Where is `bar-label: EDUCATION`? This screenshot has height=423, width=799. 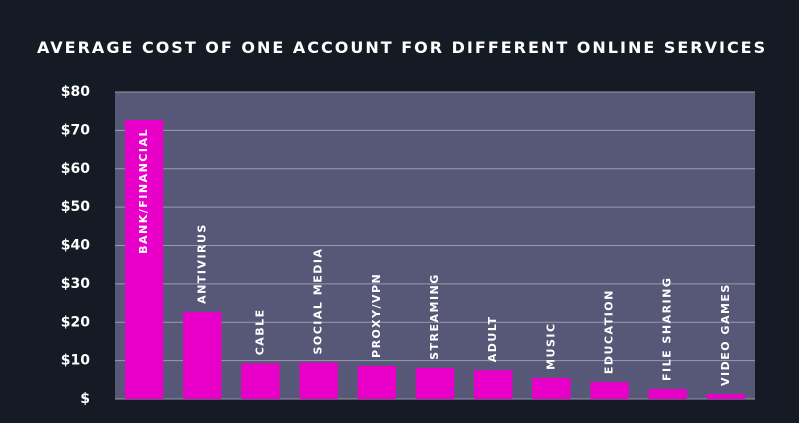 bar-label: EDUCATION is located at coordinates (609, 331).